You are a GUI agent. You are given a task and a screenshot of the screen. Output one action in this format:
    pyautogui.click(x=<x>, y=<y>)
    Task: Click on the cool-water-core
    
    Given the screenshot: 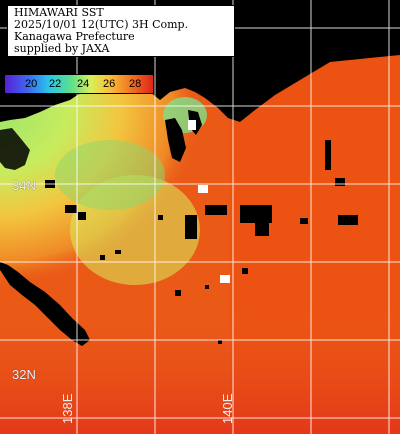 What is the action you would take?
    pyautogui.click(x=110, y=175)
    